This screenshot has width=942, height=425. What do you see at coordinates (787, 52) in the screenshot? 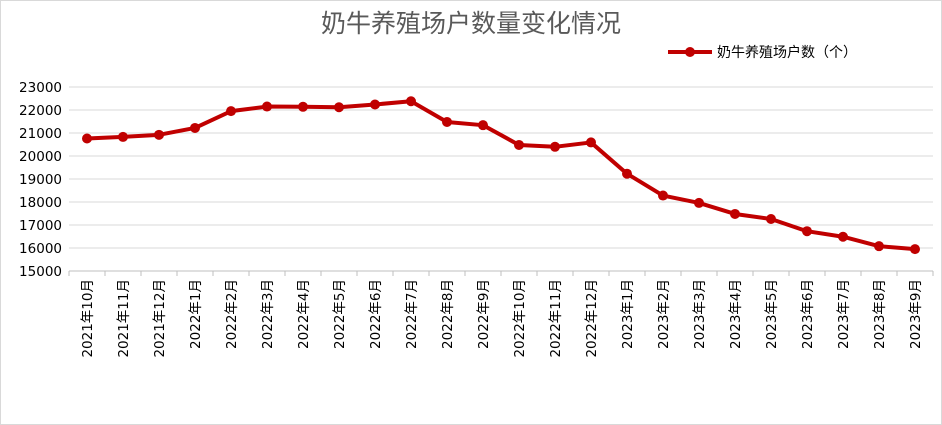
I see `legend-label: 奶牛养殖场户数（个）` at bounding box center [787, 52].